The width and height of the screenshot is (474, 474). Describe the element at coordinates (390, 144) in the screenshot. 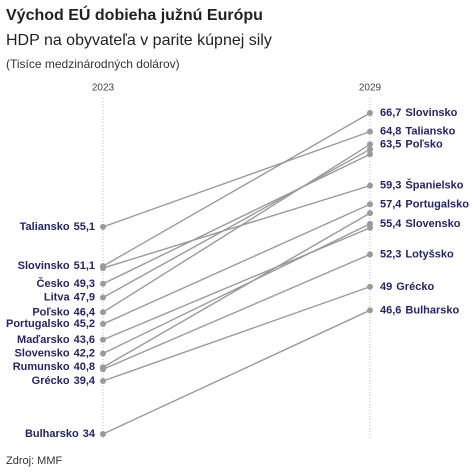

I see `value-label: 63,5` at that location.